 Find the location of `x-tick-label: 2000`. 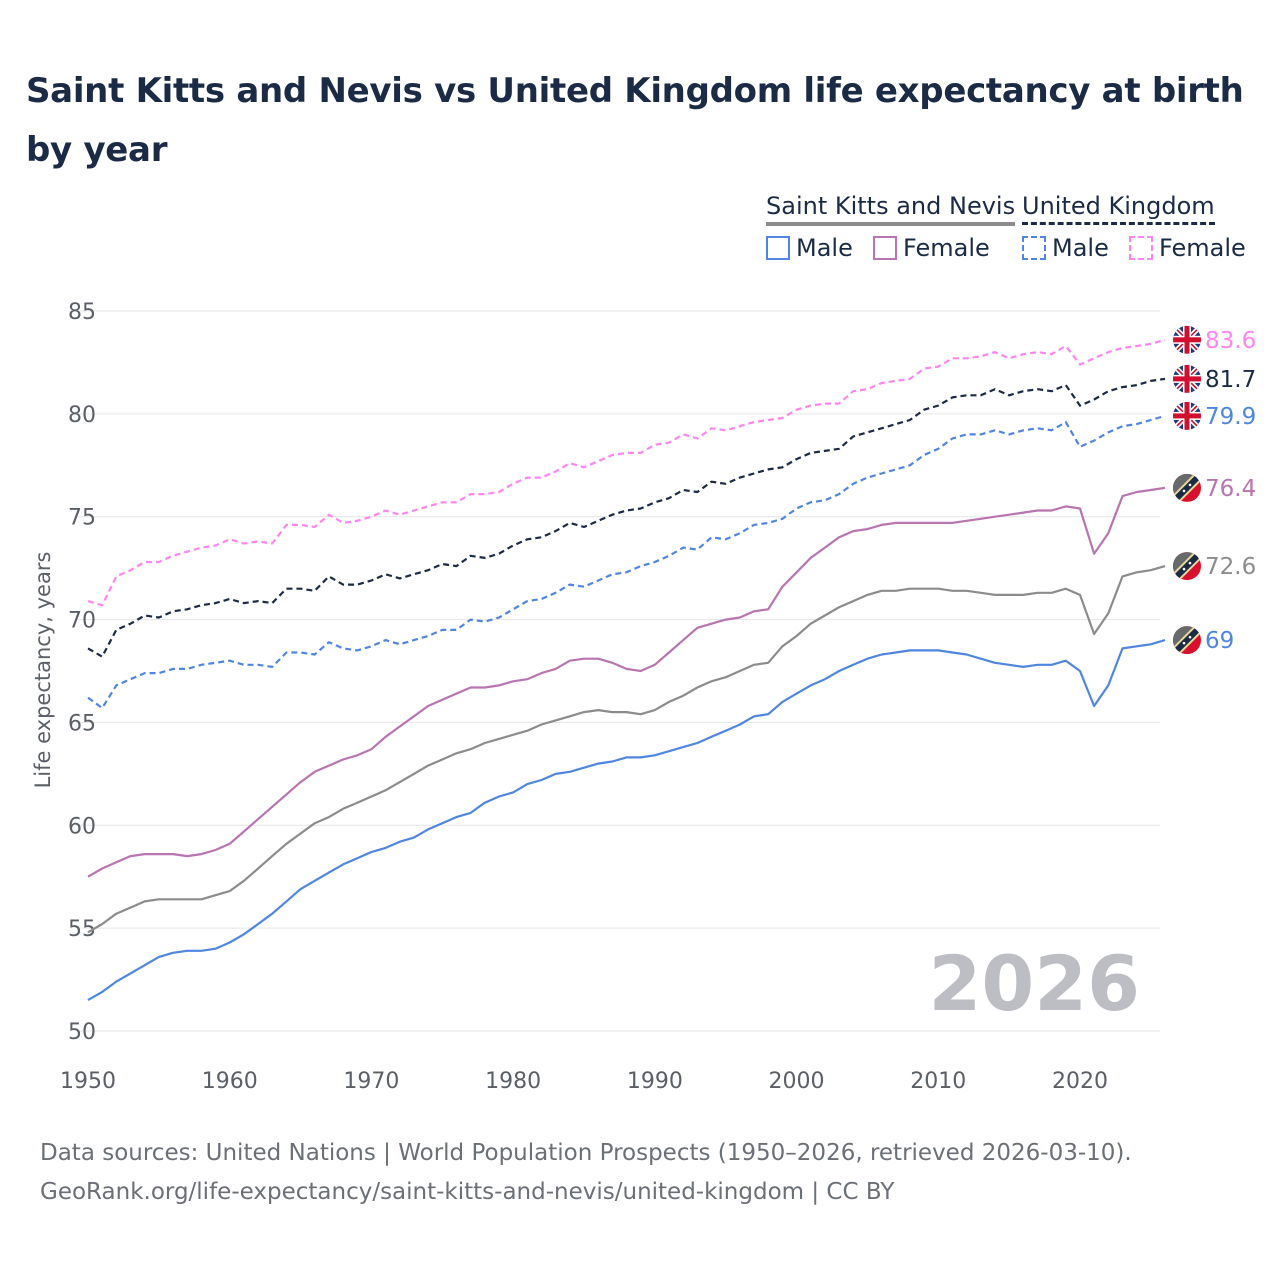

x-tick-label: 2000 is located at coordinates (797, 1081).